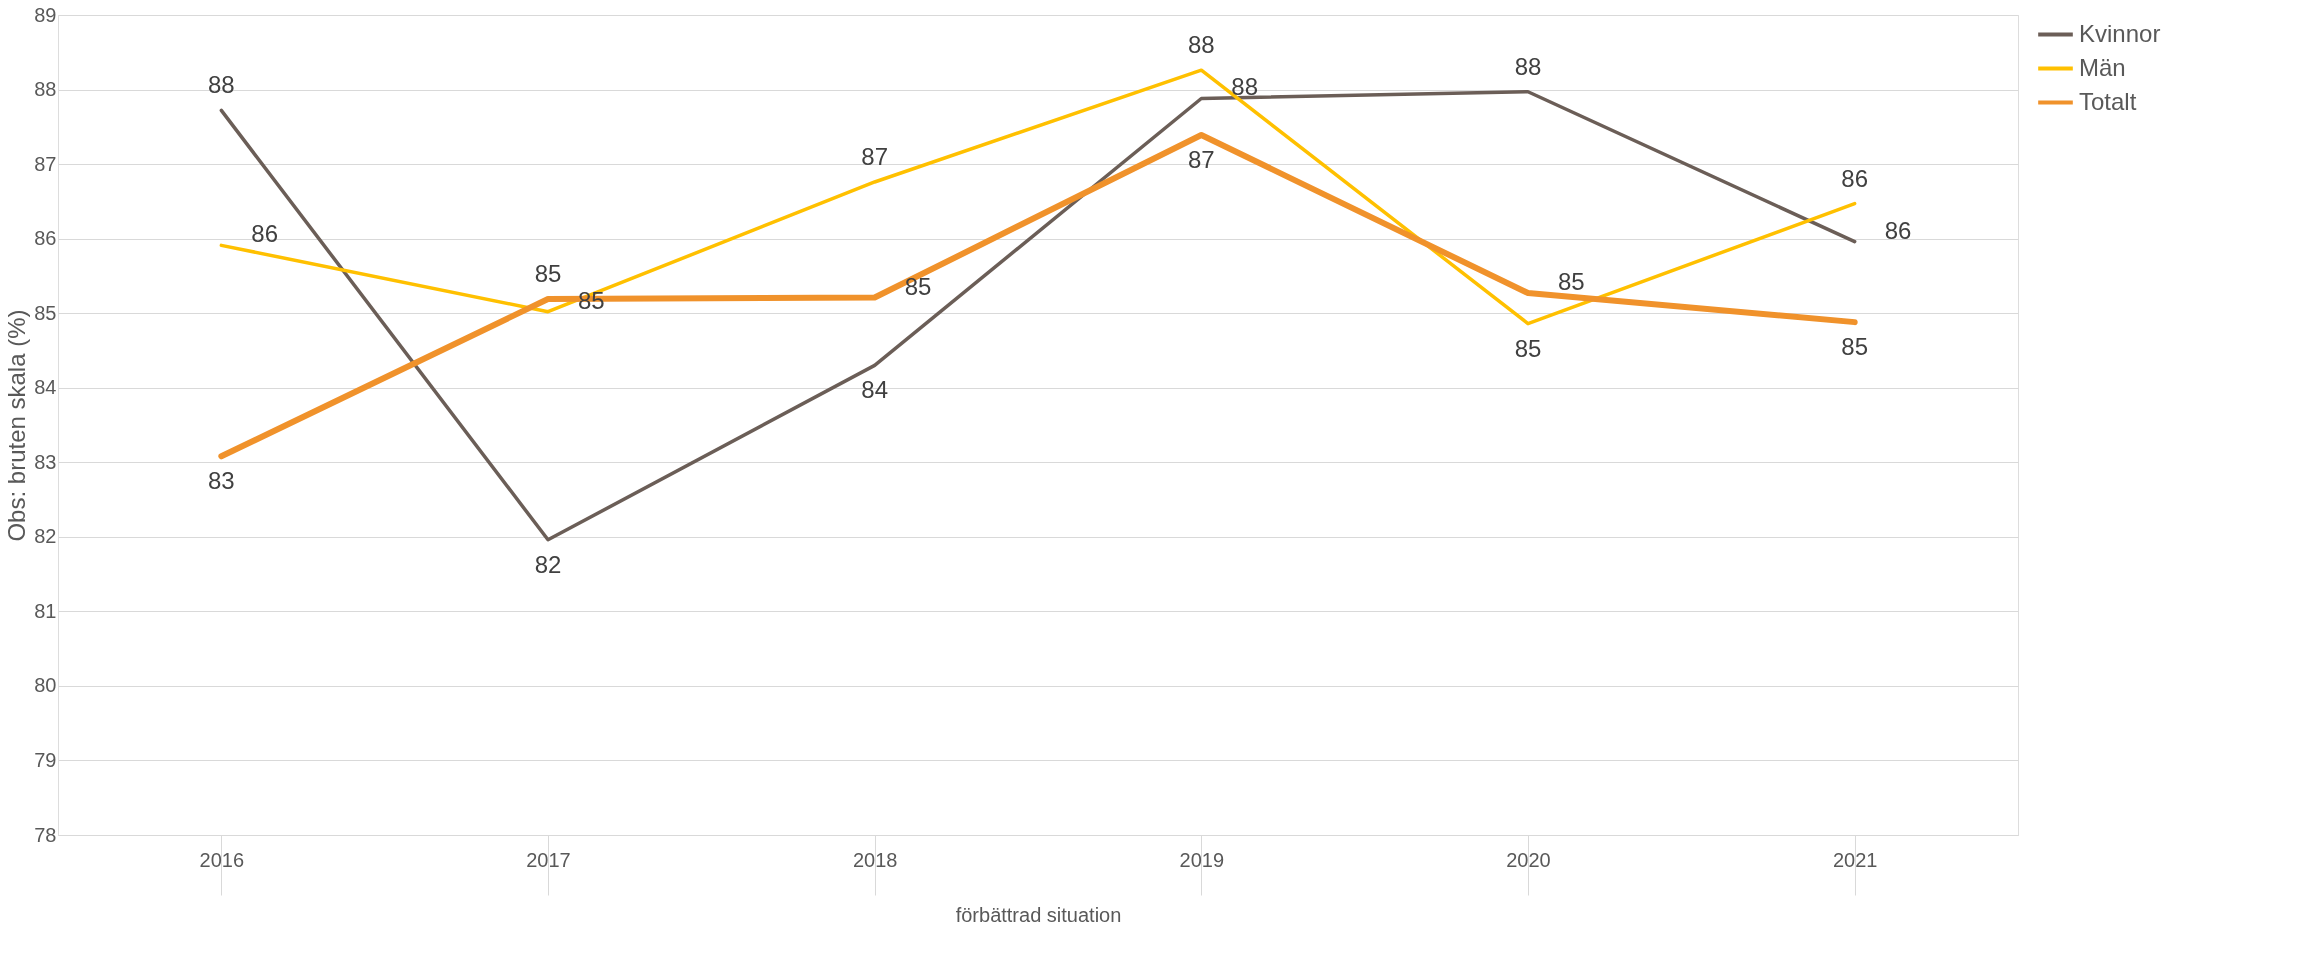 The width and height of the screenshot is (2313, 969). I want to click on data-label: 82, so click(548, 564).